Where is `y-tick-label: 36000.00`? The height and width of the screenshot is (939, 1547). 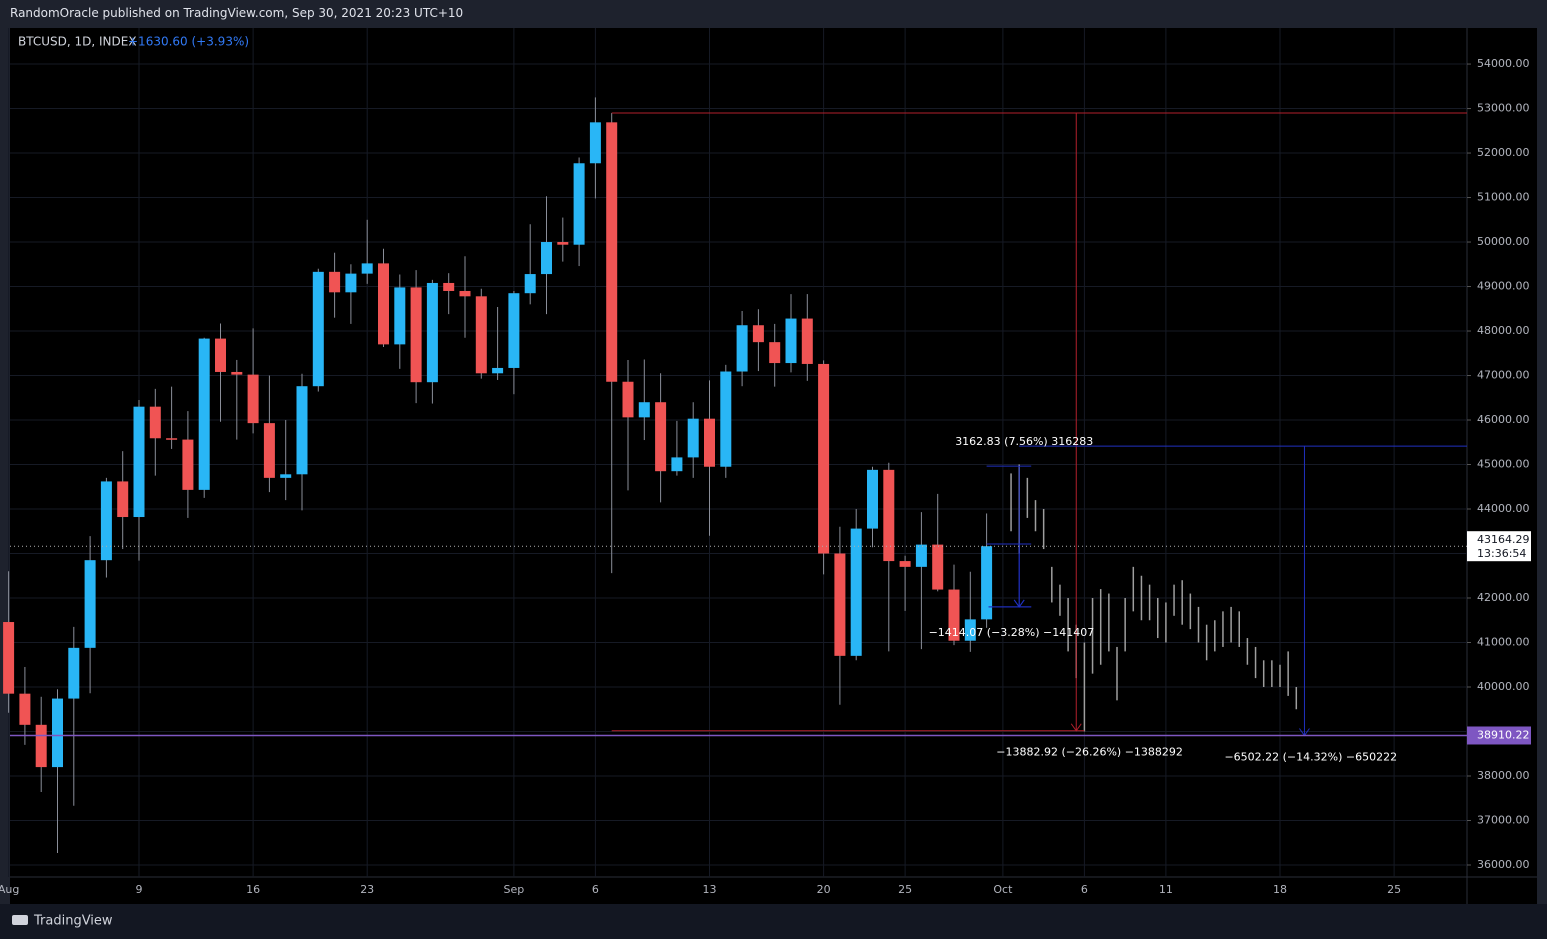 y-tick-label: 36000.00 is located at coordinates (1503, 864).